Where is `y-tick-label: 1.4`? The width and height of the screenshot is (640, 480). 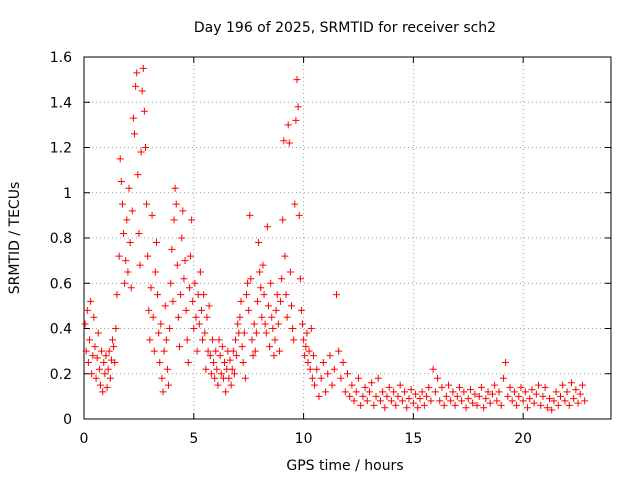
y-tick-label: 1.4 is located at coordinates (61, 103).